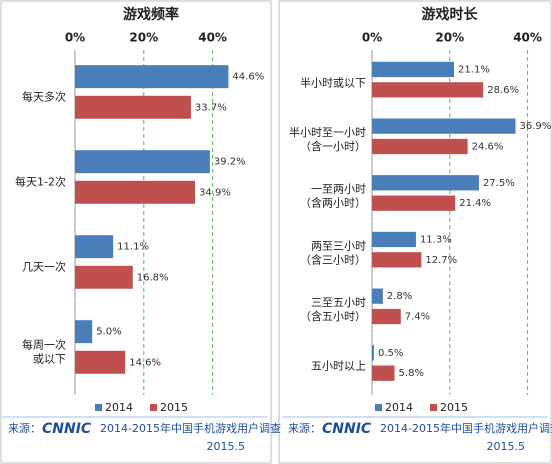 This screenshot has height=464, width=552. What do you see at coordinates (411, 373) in the screenshot?
I see `value-label: 5.8%` at bounding box center [411, 373].